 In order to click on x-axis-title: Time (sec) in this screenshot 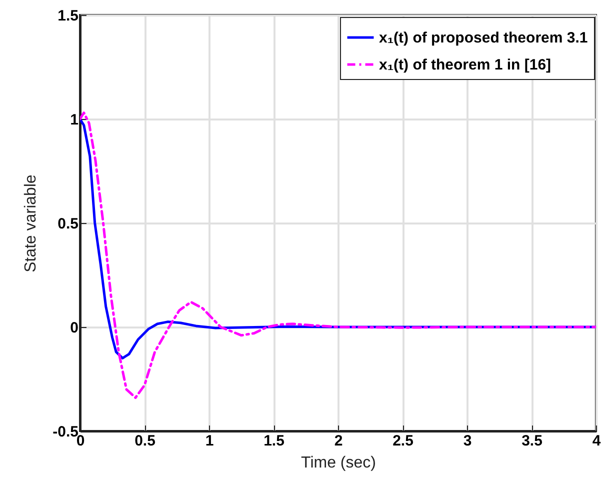, I will do `click(338, 463)`.